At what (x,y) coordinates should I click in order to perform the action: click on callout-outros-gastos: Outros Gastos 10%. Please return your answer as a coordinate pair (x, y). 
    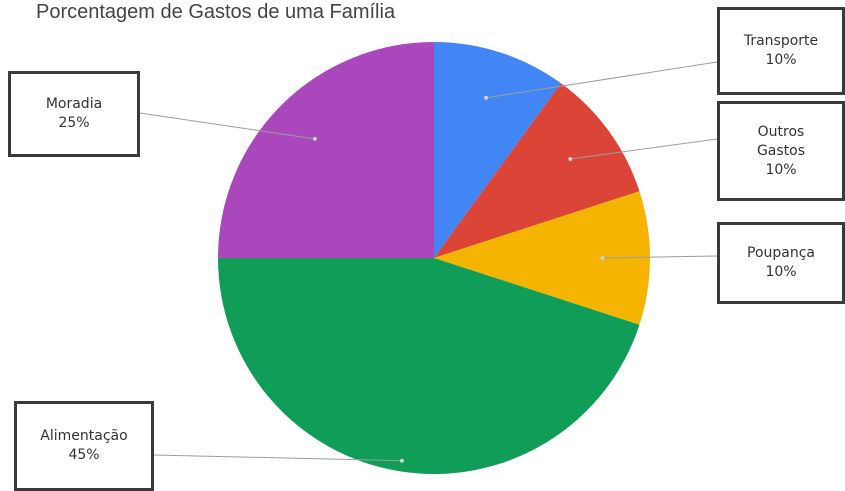
    Looking at the image, I should click on (781, 151).